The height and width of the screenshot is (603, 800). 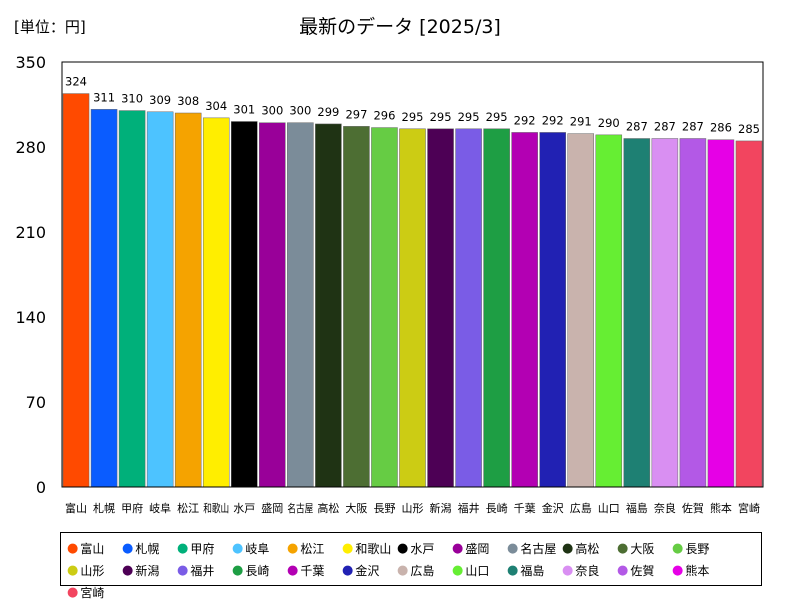 I want to click on bar-value-label: 285, so click(x=749, y=129).